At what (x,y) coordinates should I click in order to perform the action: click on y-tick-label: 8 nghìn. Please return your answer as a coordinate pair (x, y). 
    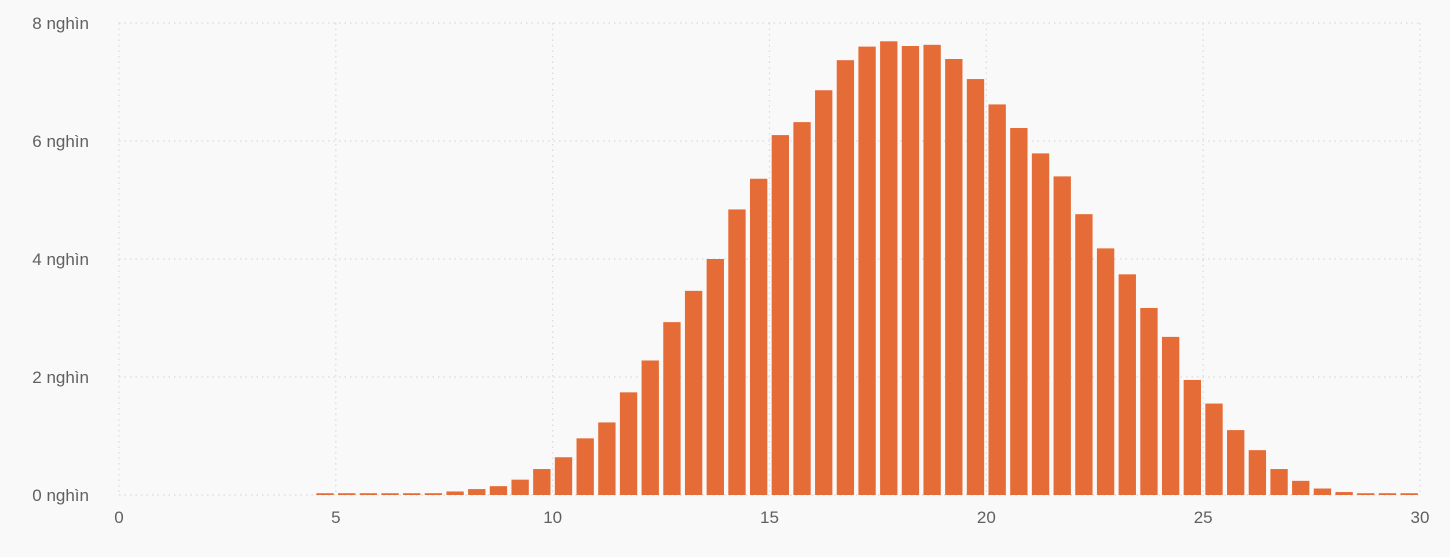
    Looking at the image, I should click on (60, 23).